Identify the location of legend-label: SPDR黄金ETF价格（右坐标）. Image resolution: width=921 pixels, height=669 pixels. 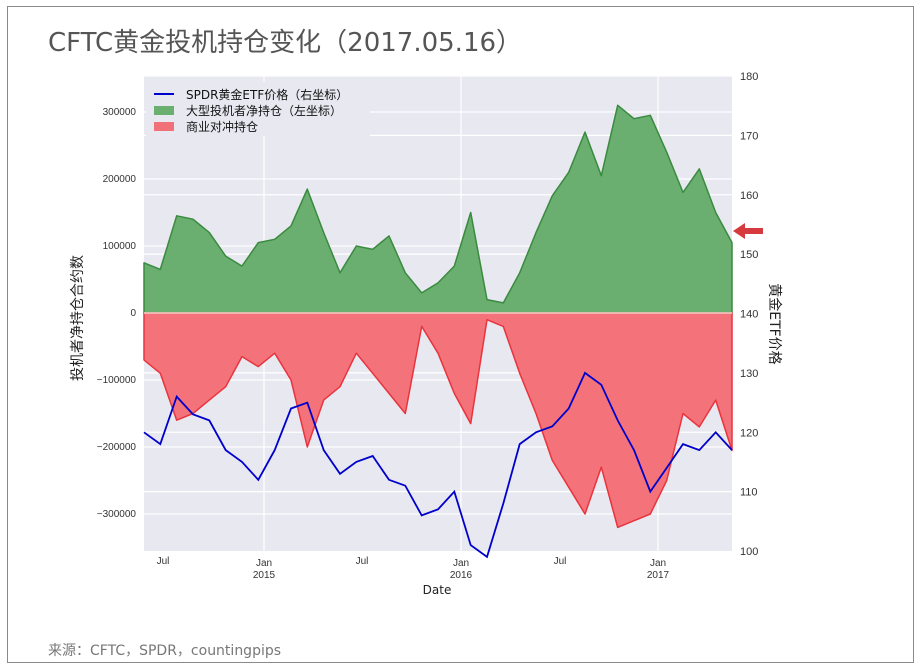
(267, 94).